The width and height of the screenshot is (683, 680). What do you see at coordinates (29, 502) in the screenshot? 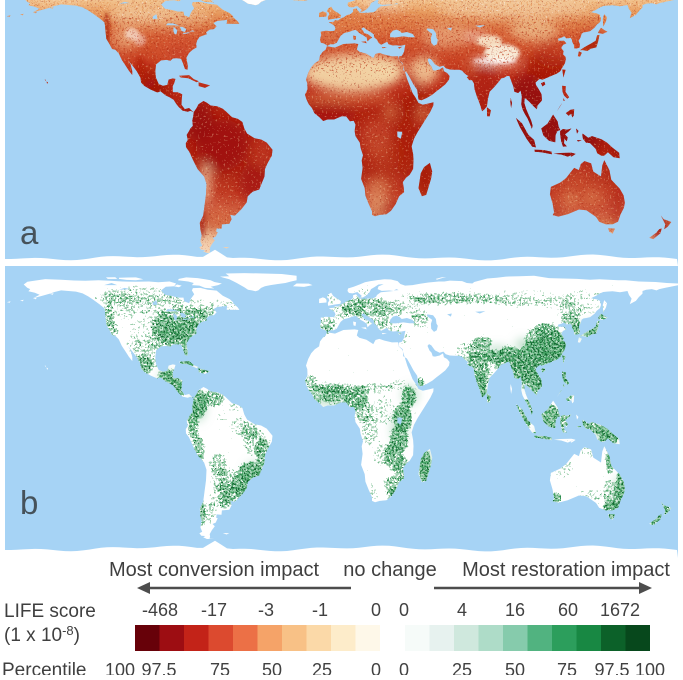
I see `svg-text: b` at bounding box center [29, 502].